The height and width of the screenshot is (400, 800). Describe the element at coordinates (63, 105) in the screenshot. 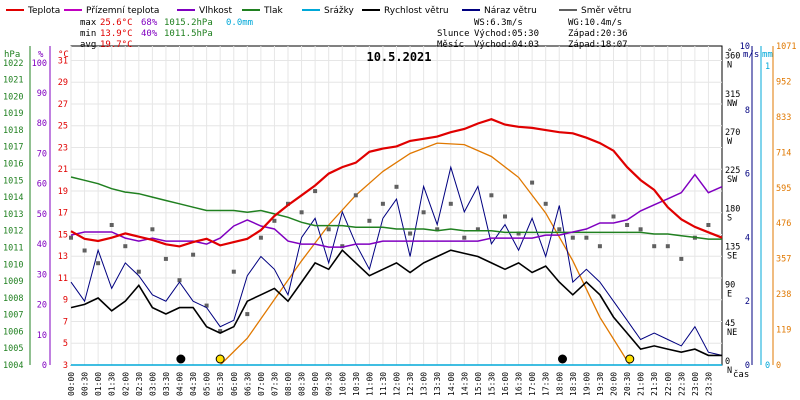

I see `axis-tick-degc: 27` at that location.